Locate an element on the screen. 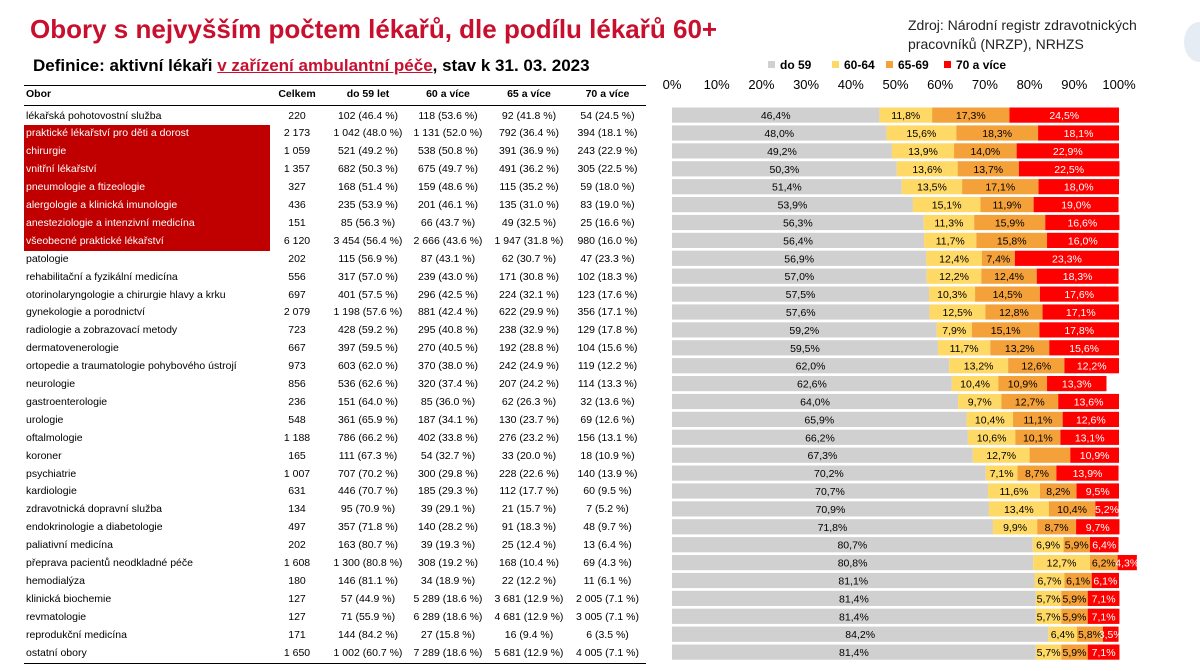 This screenshot has width=1200, height=671. data-label: 12,6% is located at coordinates (1036, 367).